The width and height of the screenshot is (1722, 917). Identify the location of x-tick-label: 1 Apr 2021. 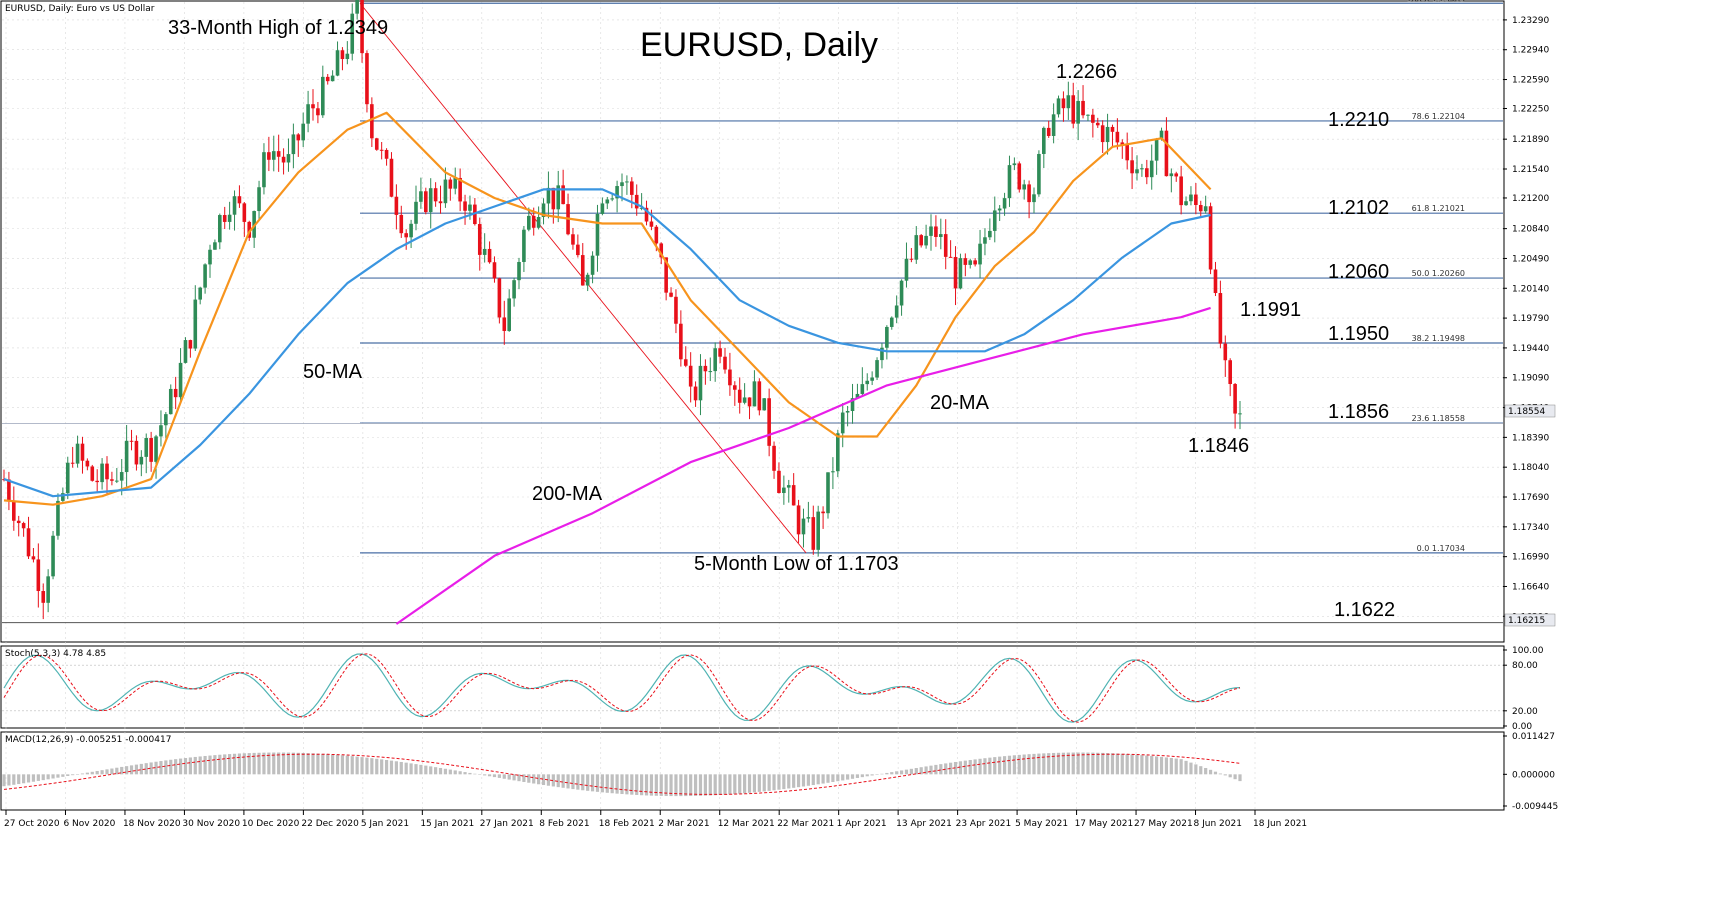
(862, 824).